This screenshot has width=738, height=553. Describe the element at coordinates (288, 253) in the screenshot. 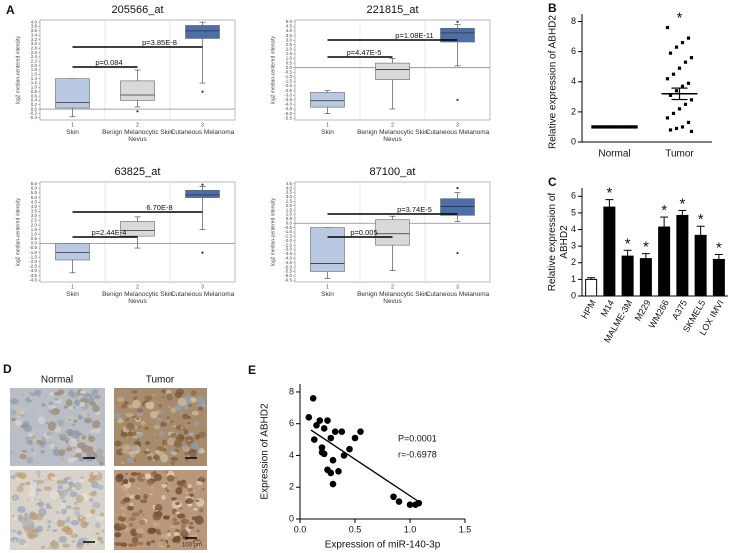

I see `y-tick-label: -3.5` at that location.